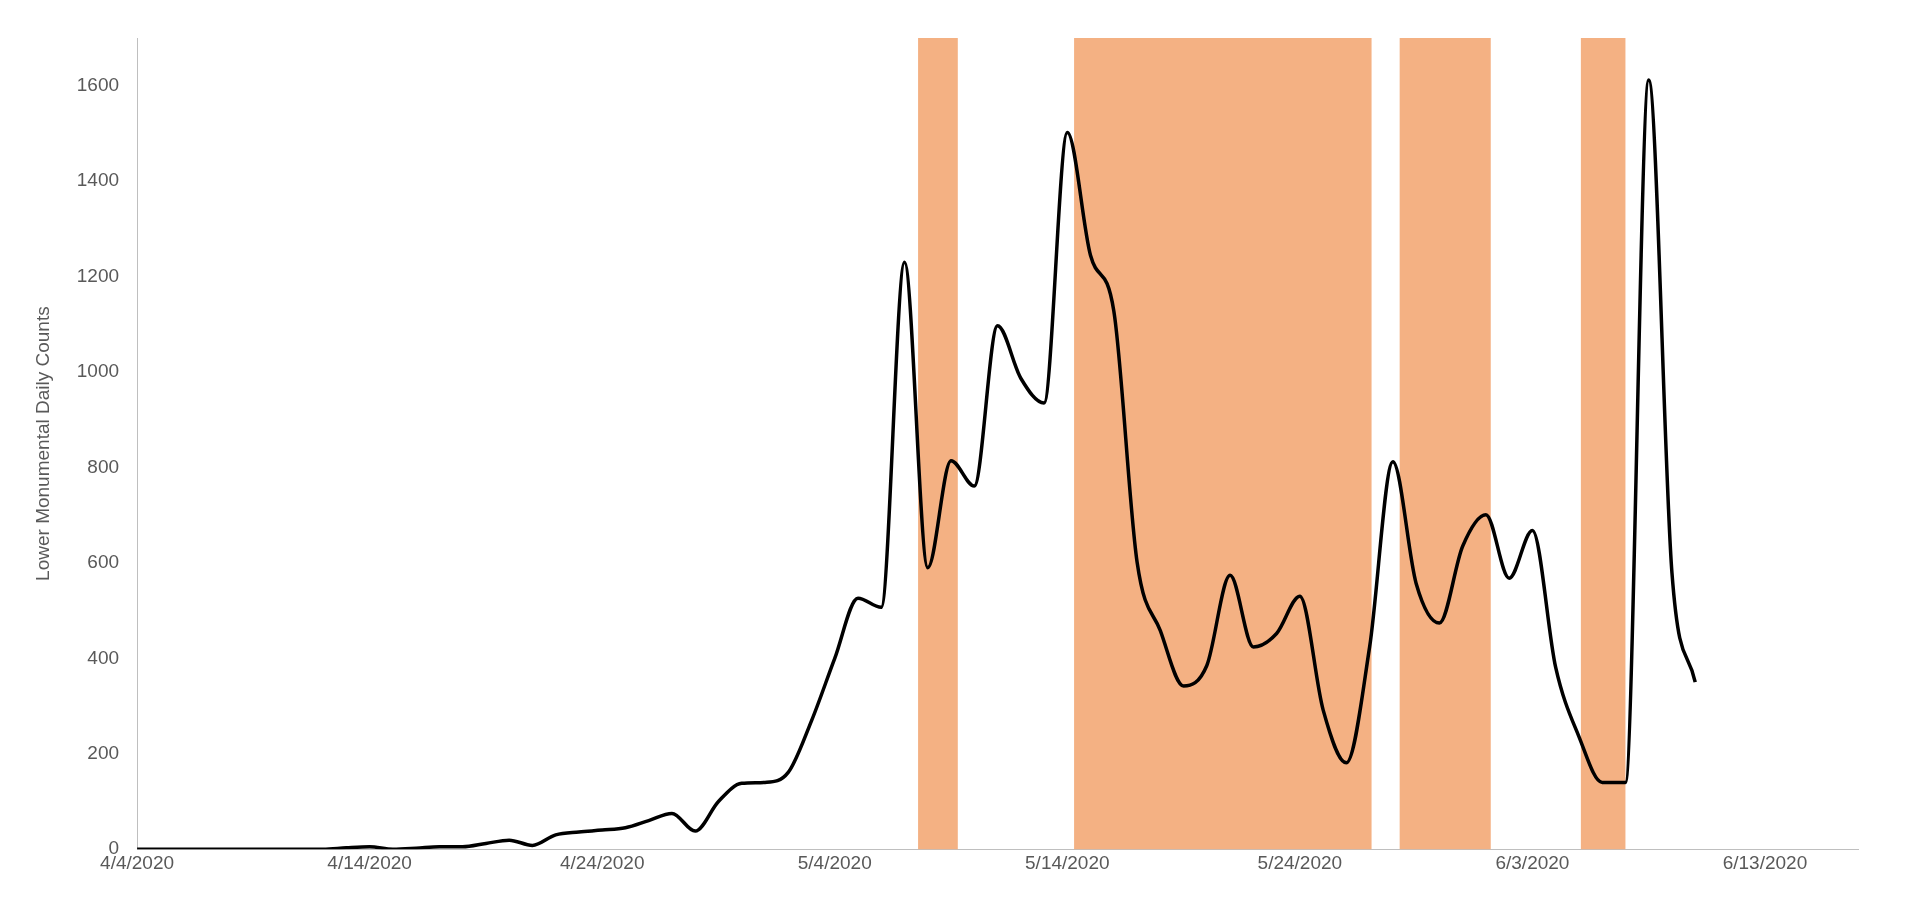  Describe the element at coordinates (103, 466) in the screenshot. I see `y-tick-label: 800` at that location.